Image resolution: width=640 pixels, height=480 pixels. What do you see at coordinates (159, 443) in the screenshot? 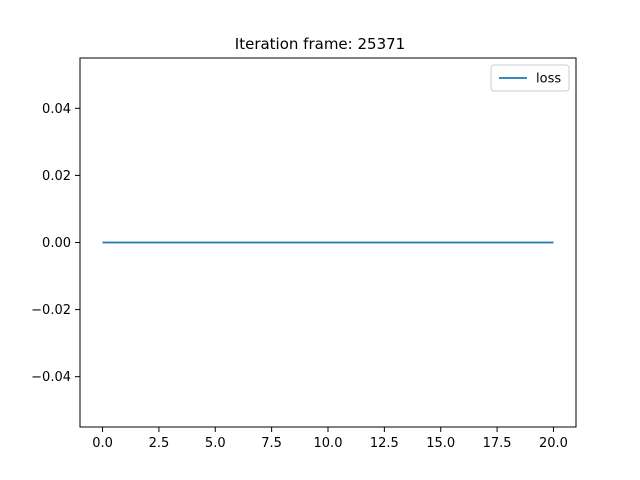
I see `x-tick-label: 2.5` at bounding box center [159, 443].